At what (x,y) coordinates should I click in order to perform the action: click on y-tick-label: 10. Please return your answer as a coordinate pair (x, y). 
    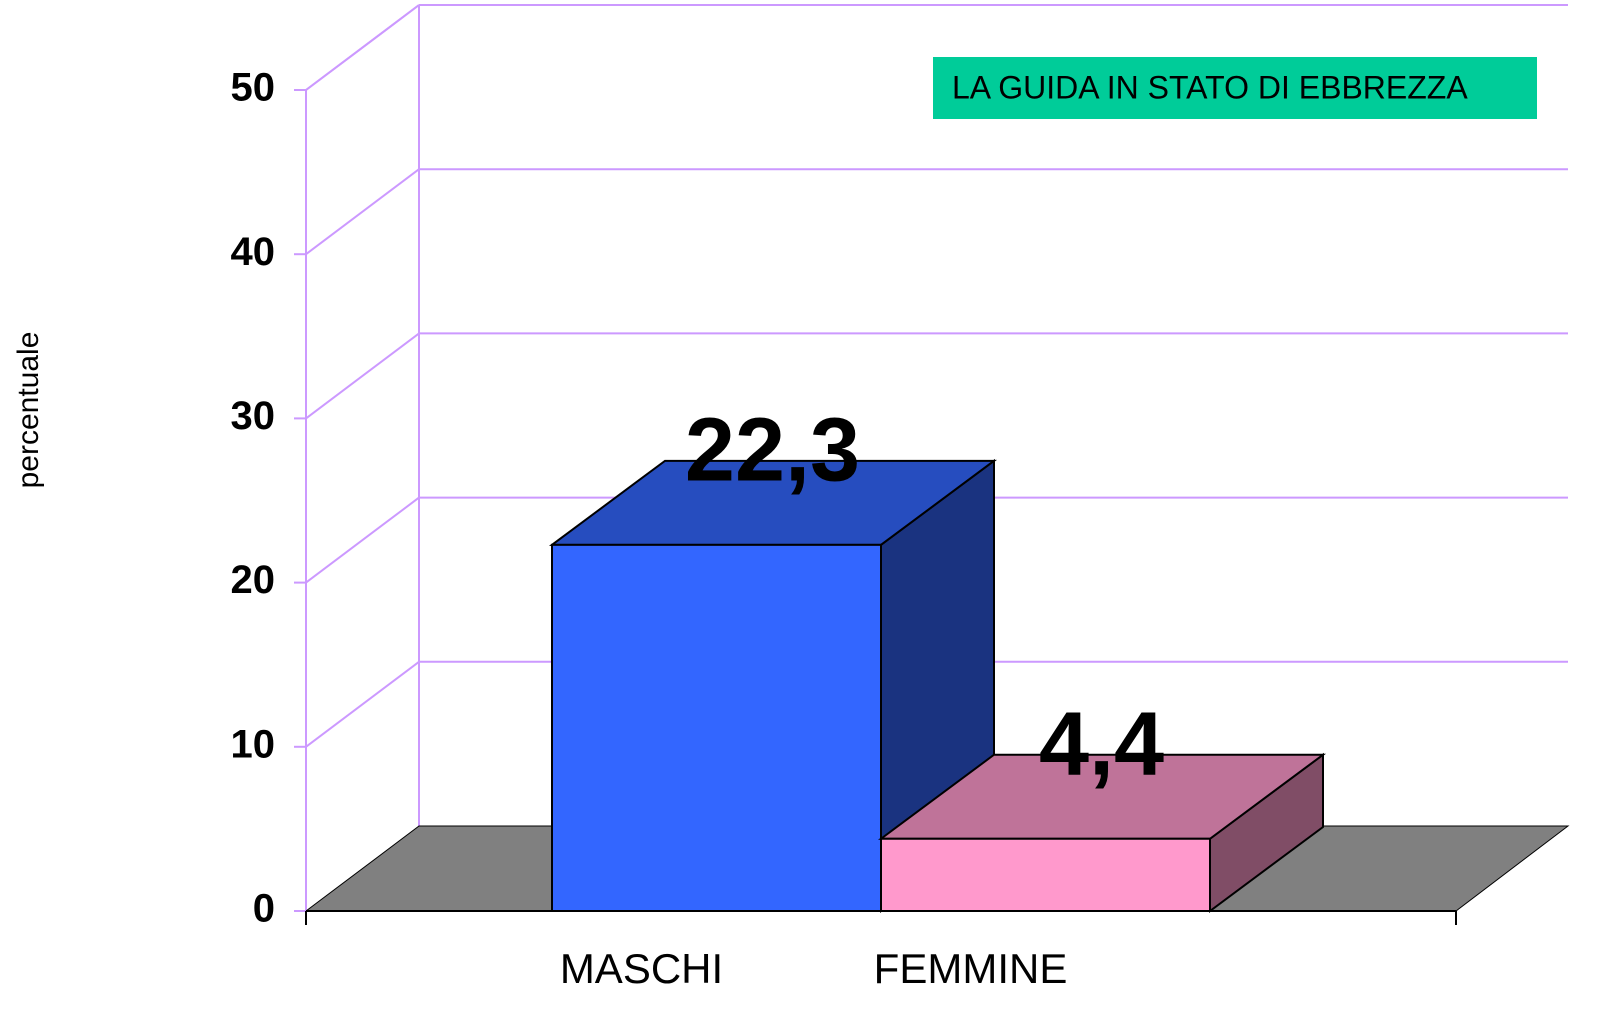
    Looking at the image, I should click on (253, 744).